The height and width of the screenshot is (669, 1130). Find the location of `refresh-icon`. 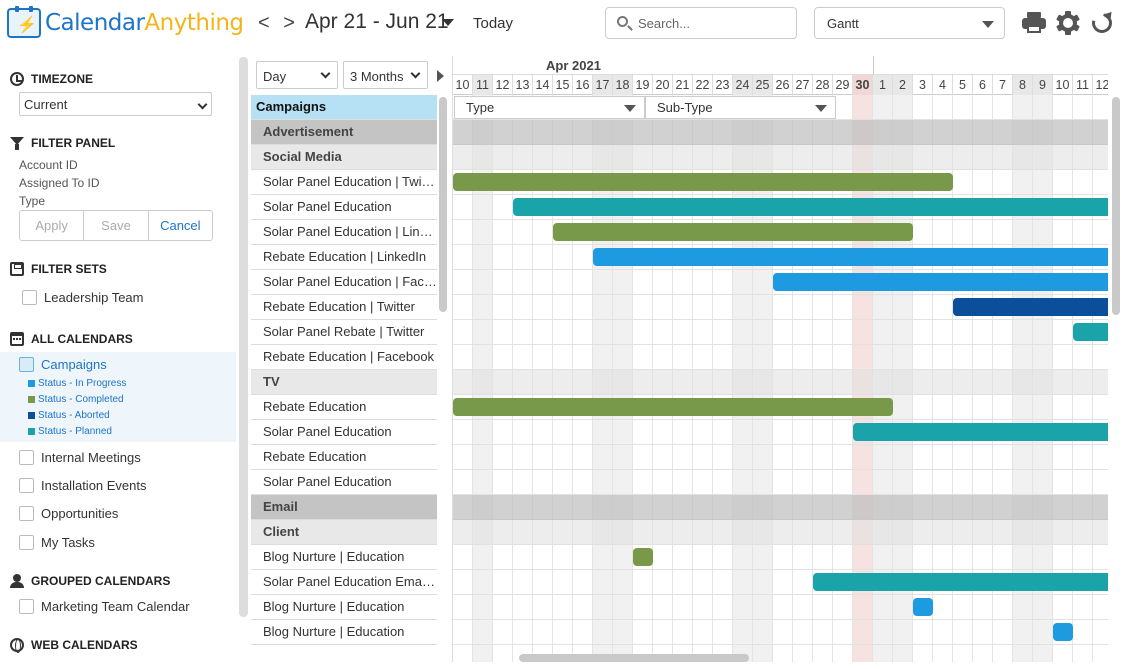

refresh-icon is located at coordinates (1102, 22).